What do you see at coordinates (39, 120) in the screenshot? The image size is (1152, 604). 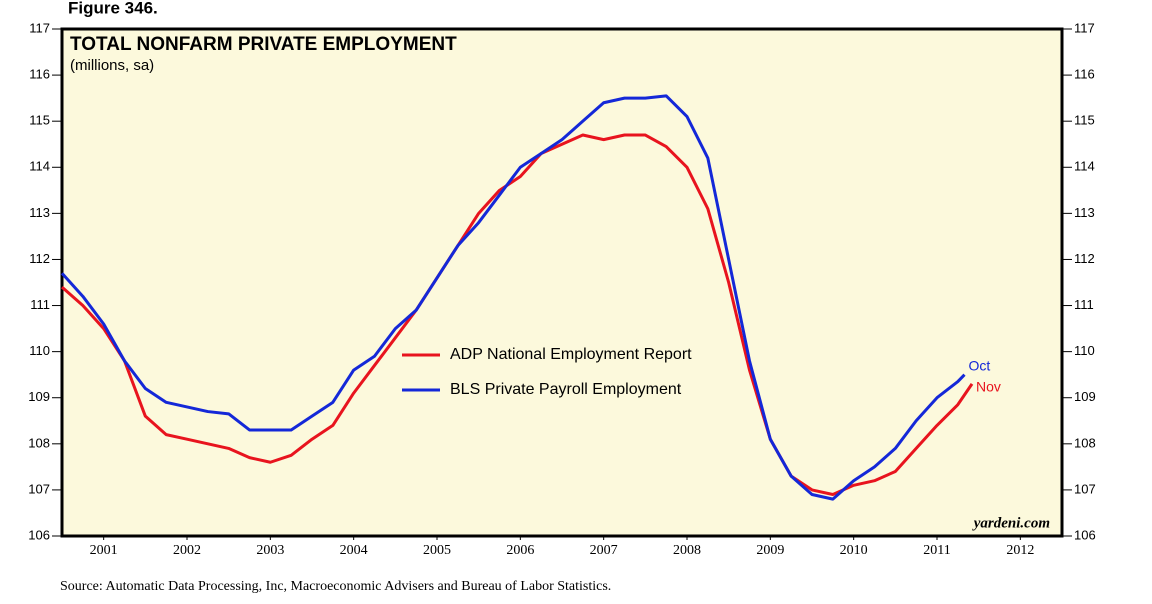 I see `y-tick-label: 115` at bounding box center [39, 120].